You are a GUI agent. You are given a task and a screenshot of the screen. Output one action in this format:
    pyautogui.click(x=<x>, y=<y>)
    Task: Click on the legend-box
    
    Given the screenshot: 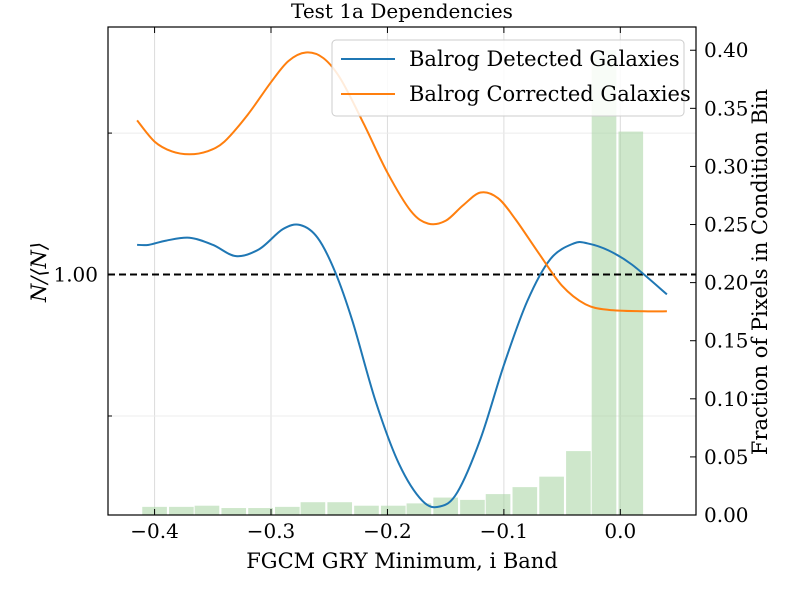 What is the action you would take?
    pyautogui.click(x=508, y=78)
    